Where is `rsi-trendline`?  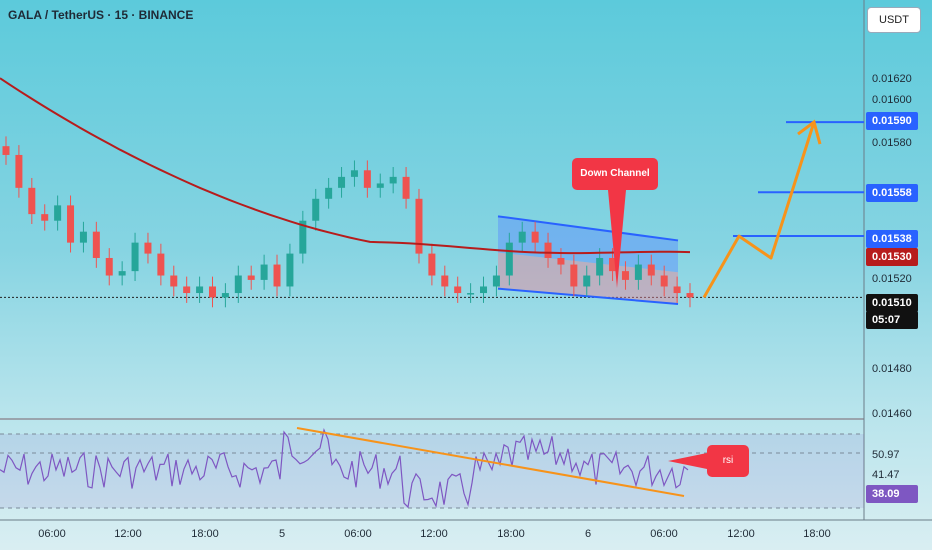
rsi-trendline is located at coordinates (490, 462).